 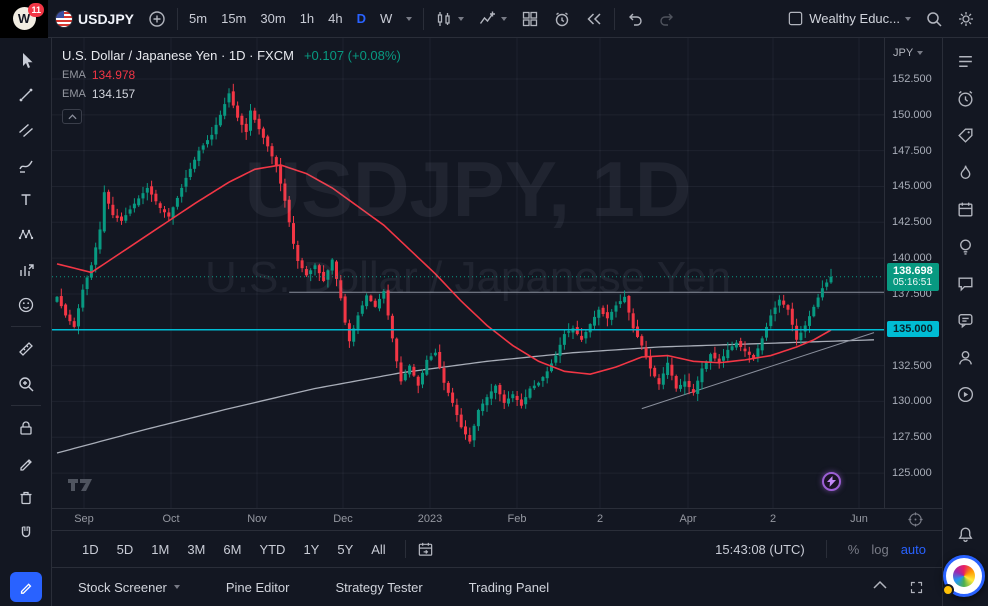 I want to click on symbol-button: USDJPY, so click(x=94, y=19).